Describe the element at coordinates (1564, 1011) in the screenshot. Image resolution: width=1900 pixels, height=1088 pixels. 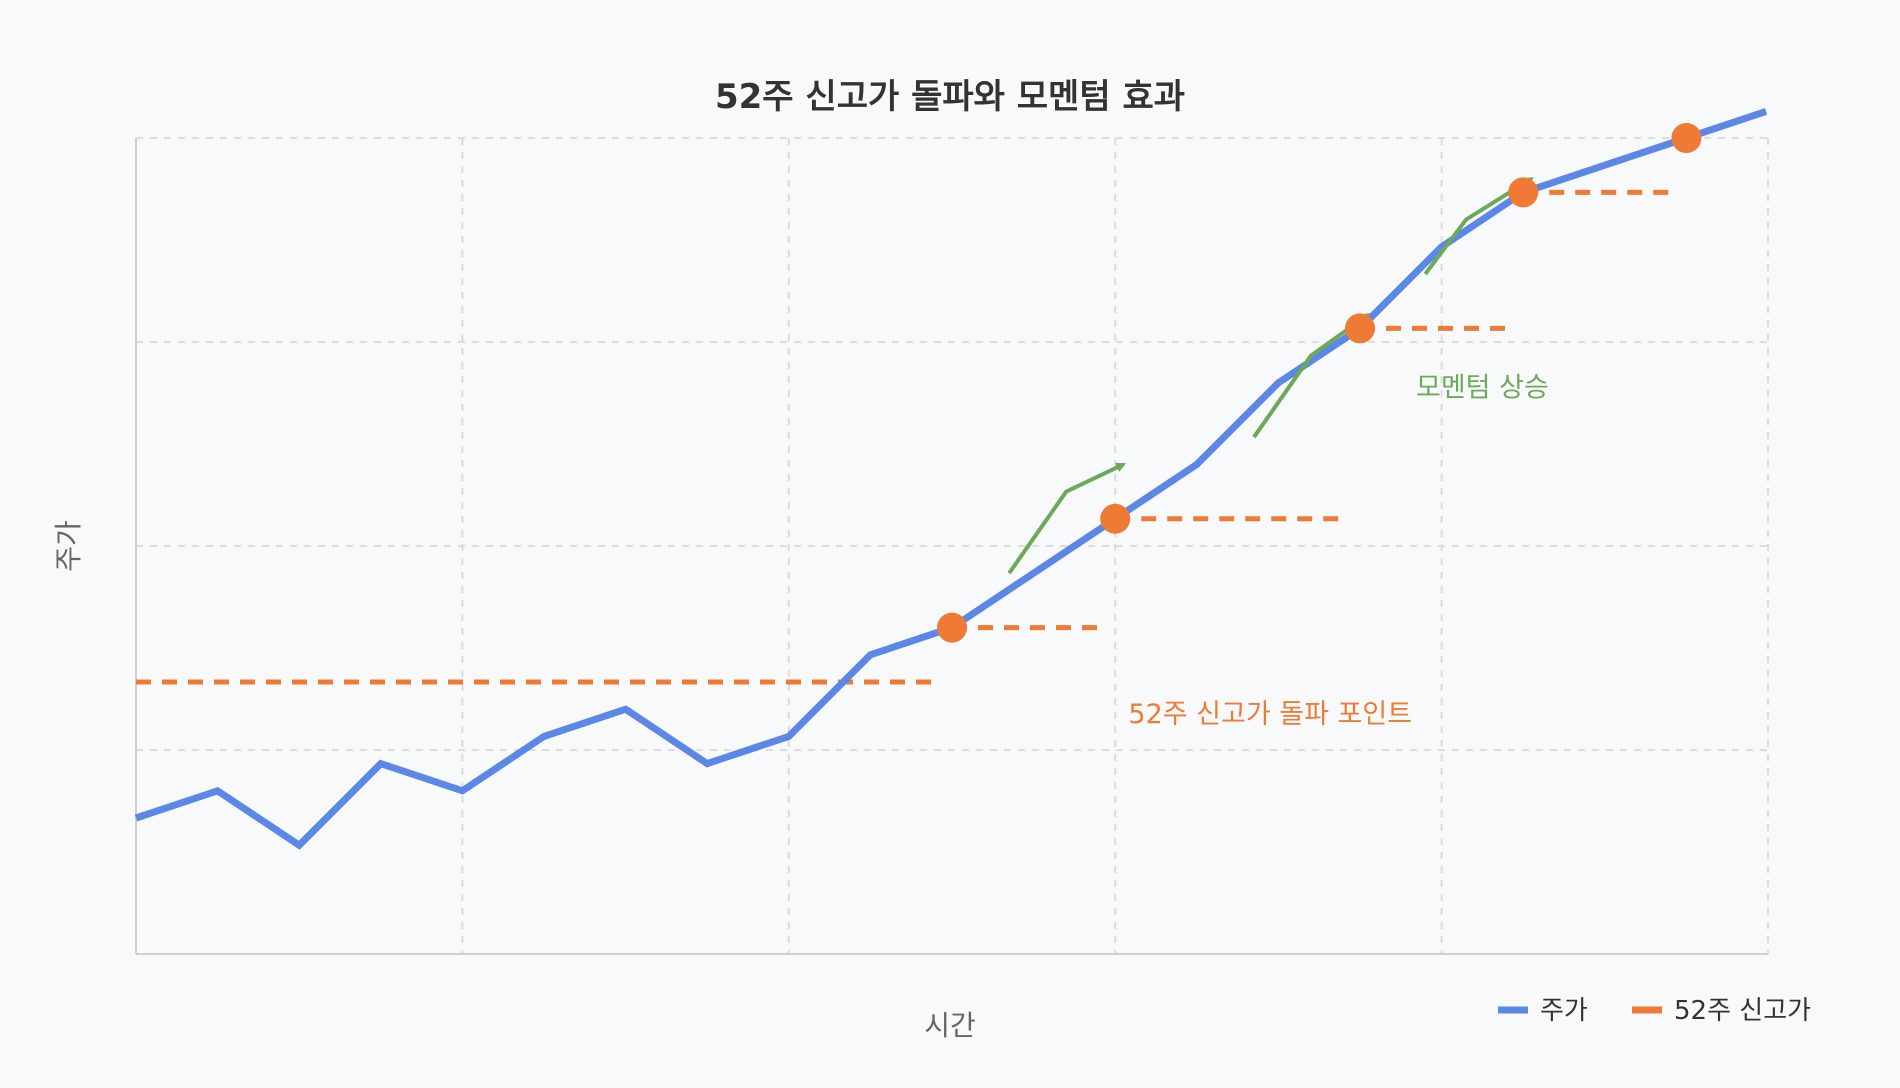
I see `legend-label: 주가` at that location.